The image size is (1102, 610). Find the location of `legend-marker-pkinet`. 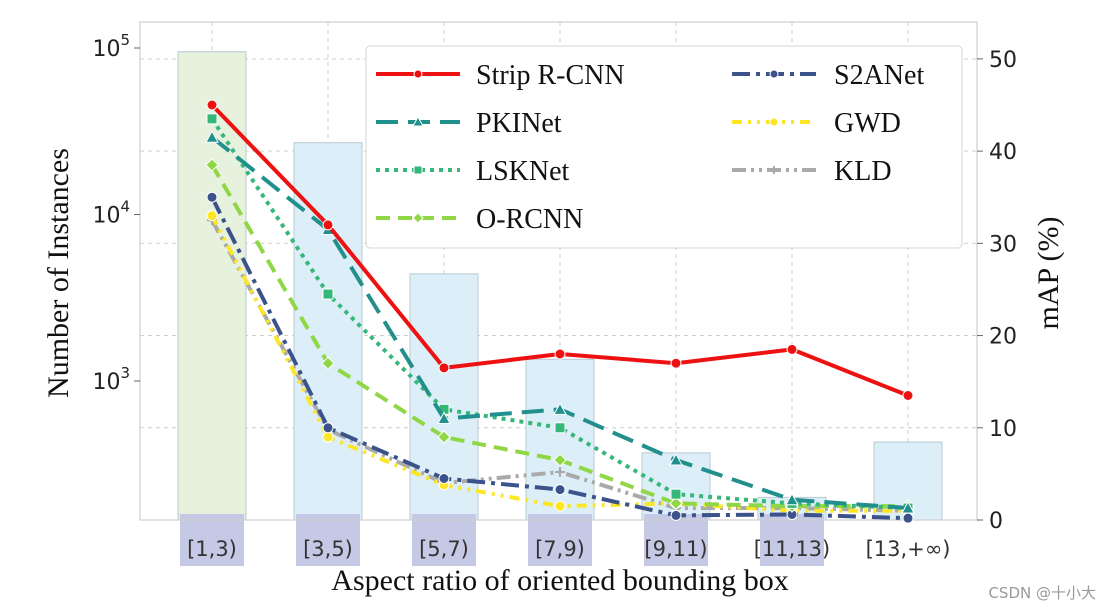

legend-marker-pkinet is located at coordinates (418, 121).